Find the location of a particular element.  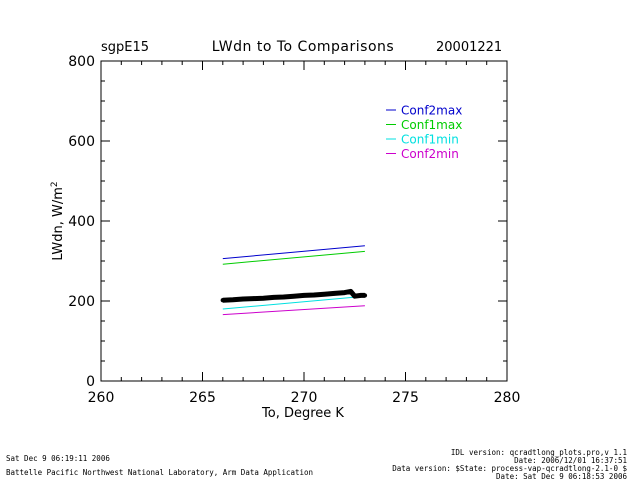

legend-label-conf2min: Conf2min is located at coordinates (430, 154).